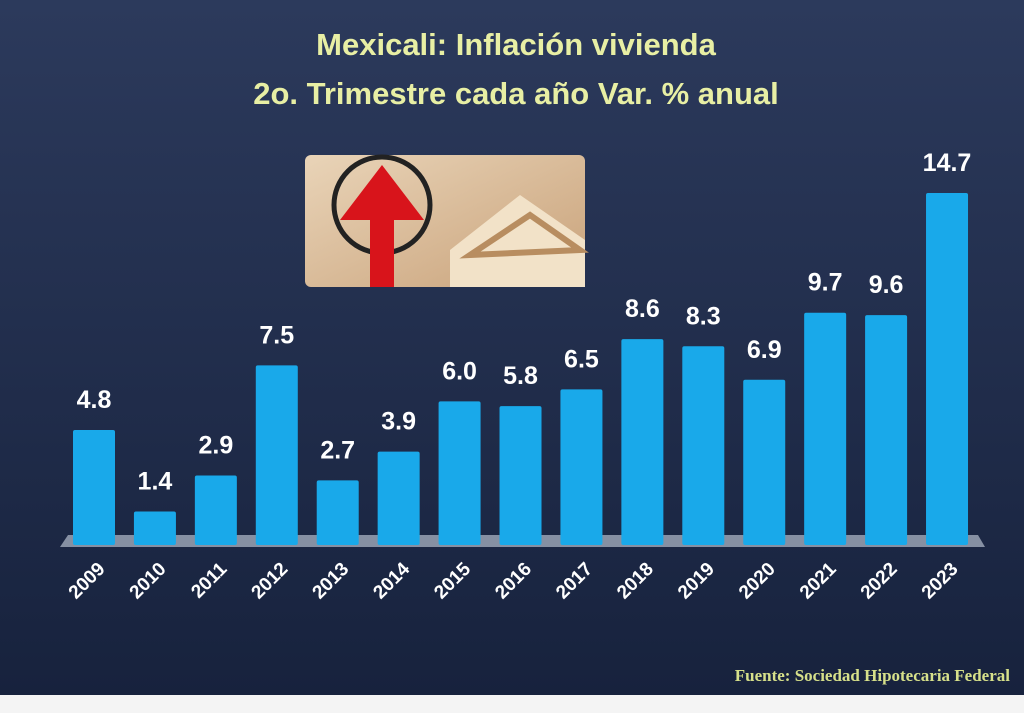  I want to click on data-label: 2.7, so click(337, 450).